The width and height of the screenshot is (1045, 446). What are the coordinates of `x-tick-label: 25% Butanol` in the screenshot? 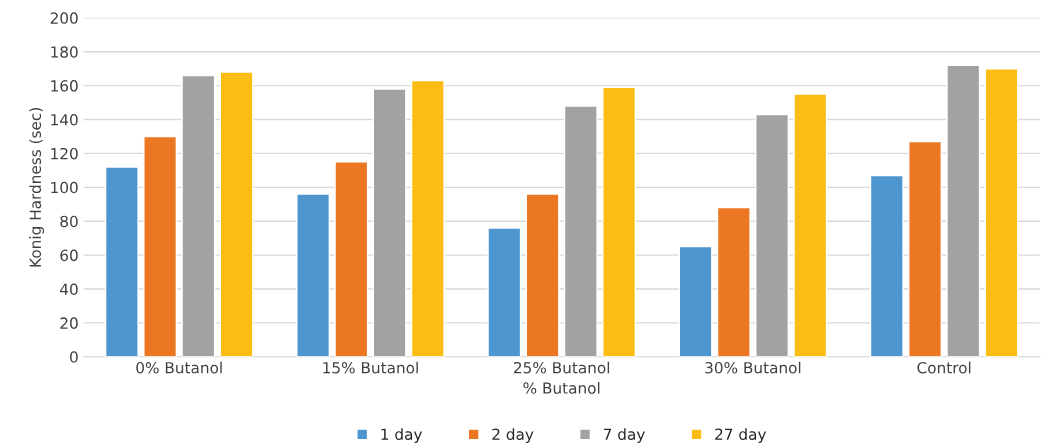 It's located at (562, 367).